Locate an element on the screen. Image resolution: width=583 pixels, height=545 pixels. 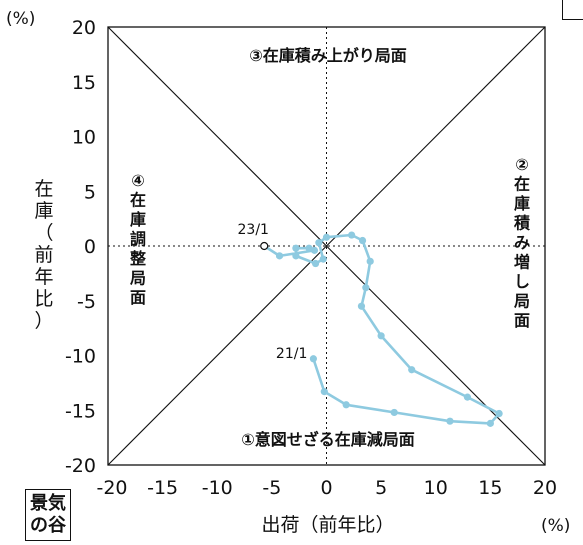
vertical-char: ② is located at coordinates (522, 164).